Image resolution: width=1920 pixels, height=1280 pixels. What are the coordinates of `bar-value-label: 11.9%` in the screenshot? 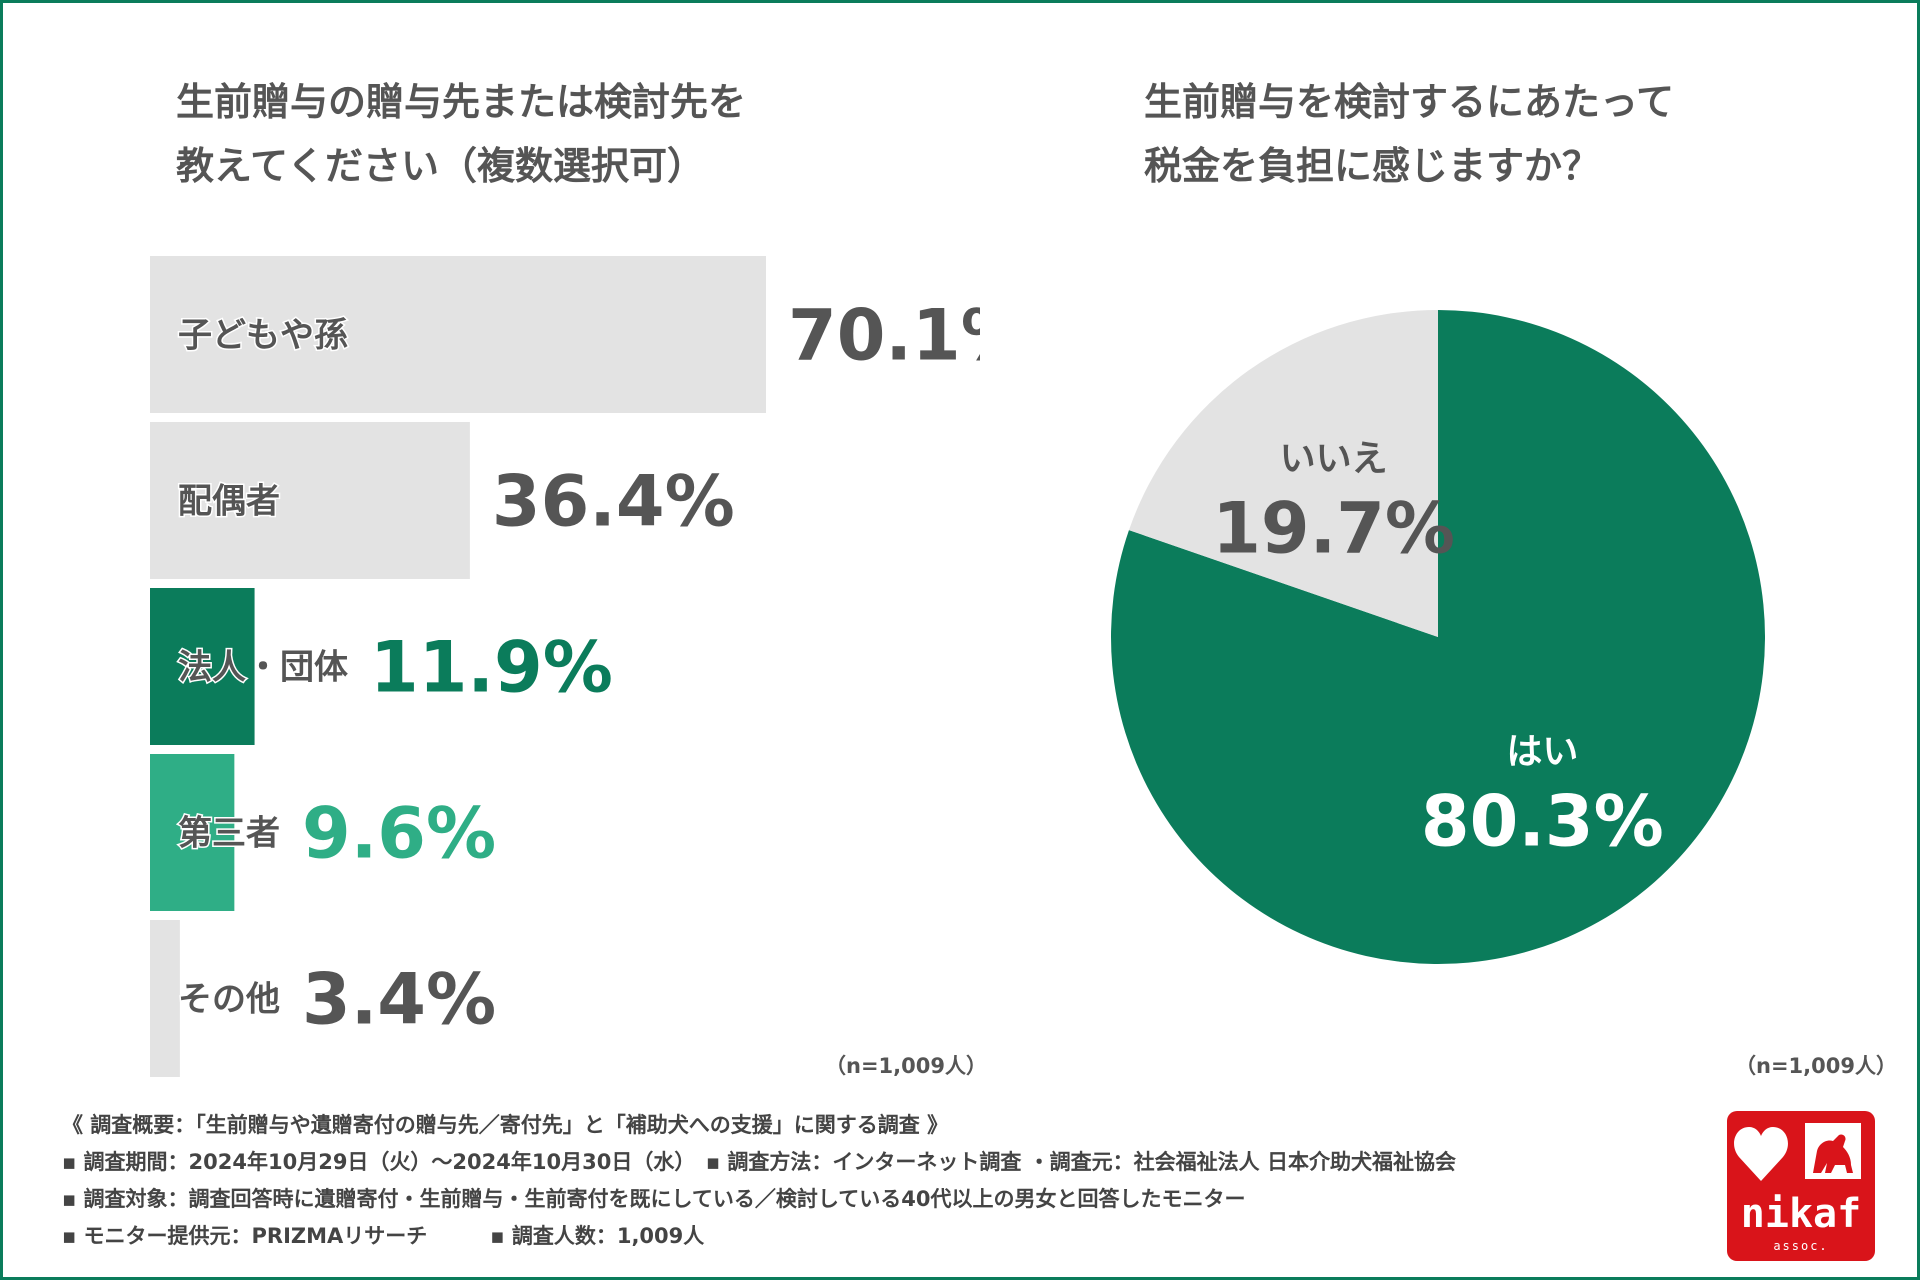 It's located at (491, 668).